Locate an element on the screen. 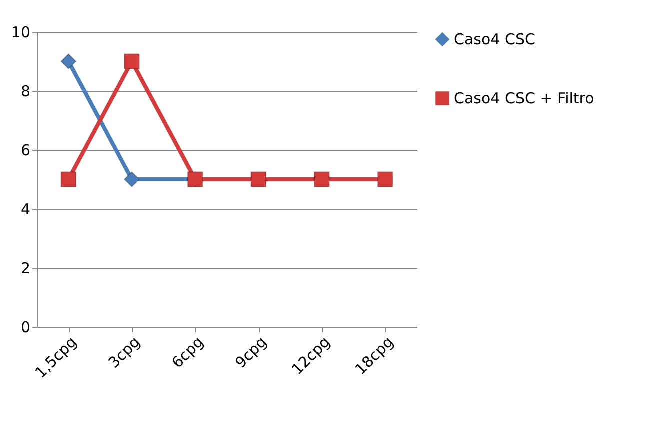 The height and width of the screenshot is (435, 666). y-tick-label: 4 is located at coordinates (25, 209).